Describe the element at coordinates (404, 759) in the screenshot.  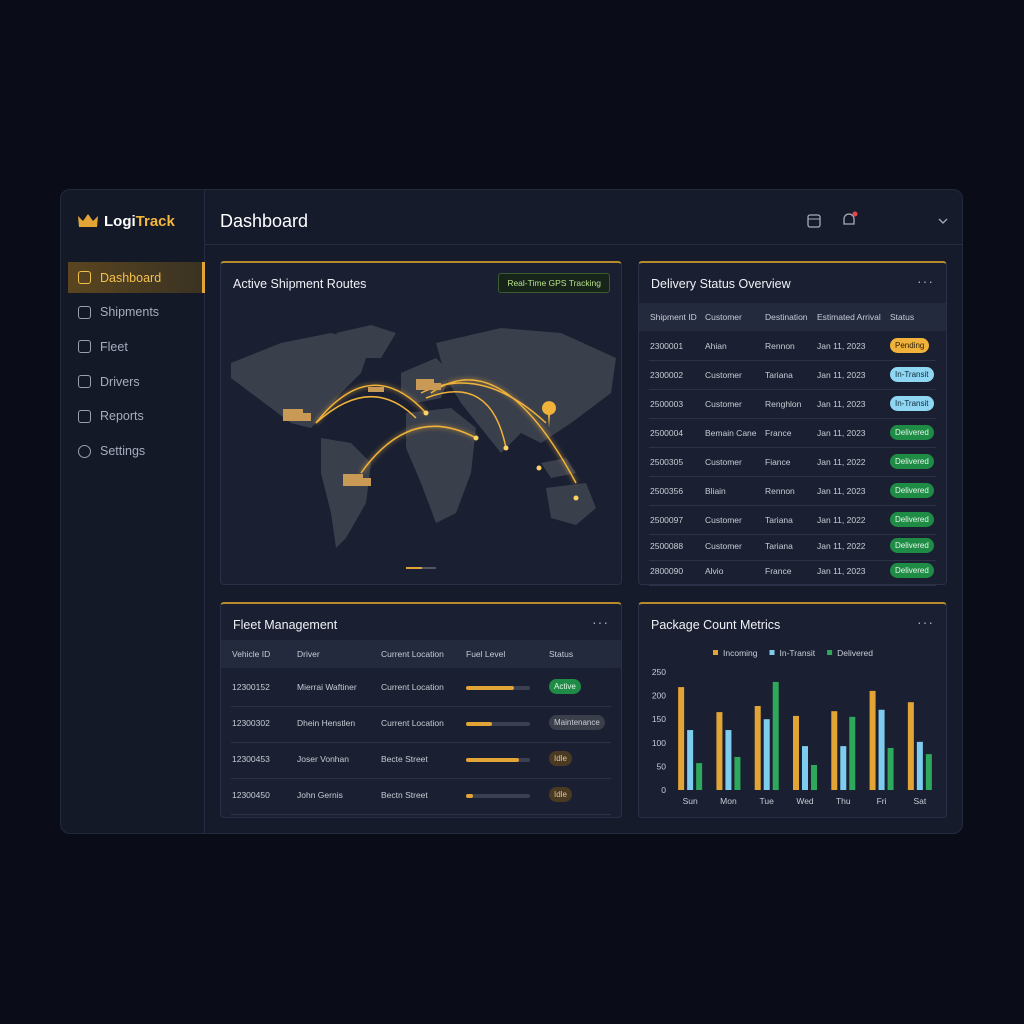
I see `cell: Becte Street` at that location.